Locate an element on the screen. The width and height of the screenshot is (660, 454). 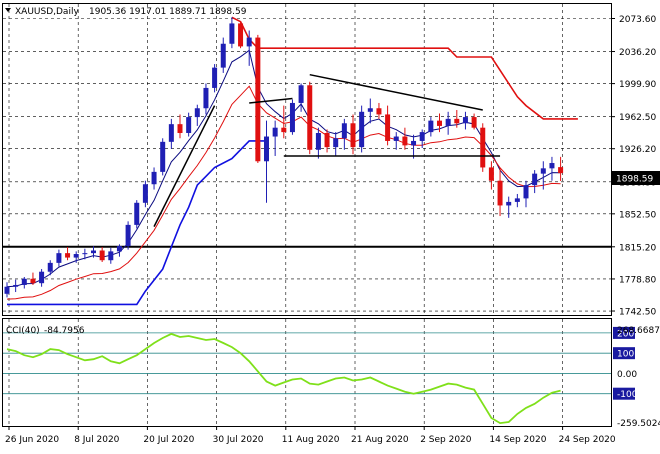
cci-min-label: -259.5024 is located at coordinates (638, 424).